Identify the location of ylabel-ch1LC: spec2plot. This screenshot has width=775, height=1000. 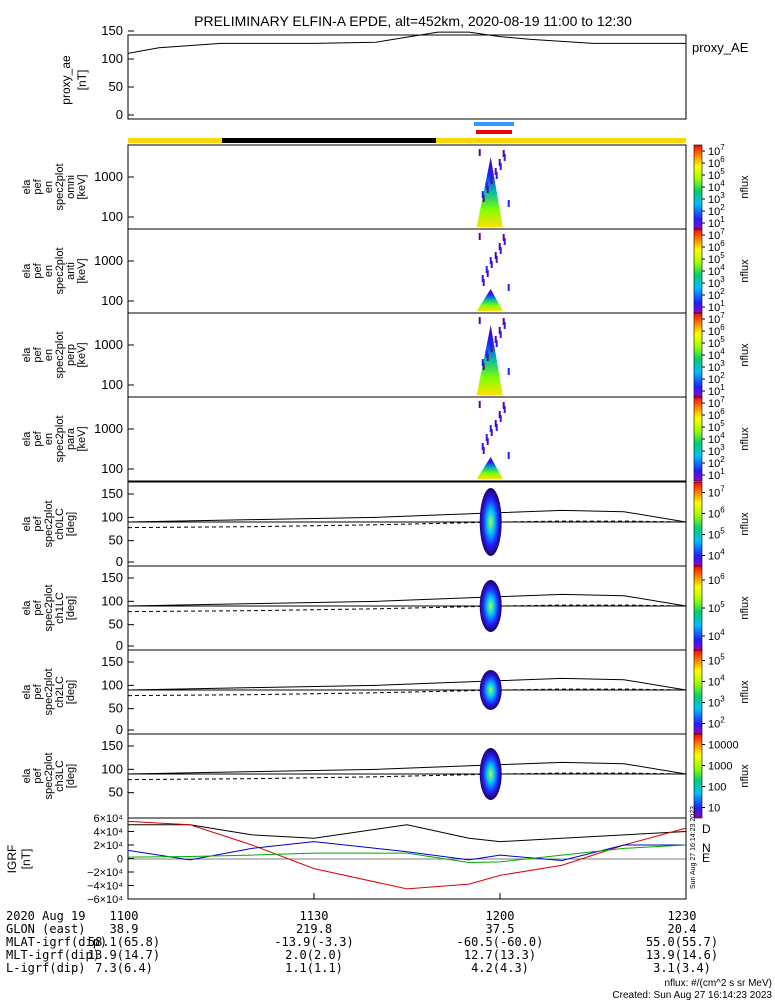
(49, 607).